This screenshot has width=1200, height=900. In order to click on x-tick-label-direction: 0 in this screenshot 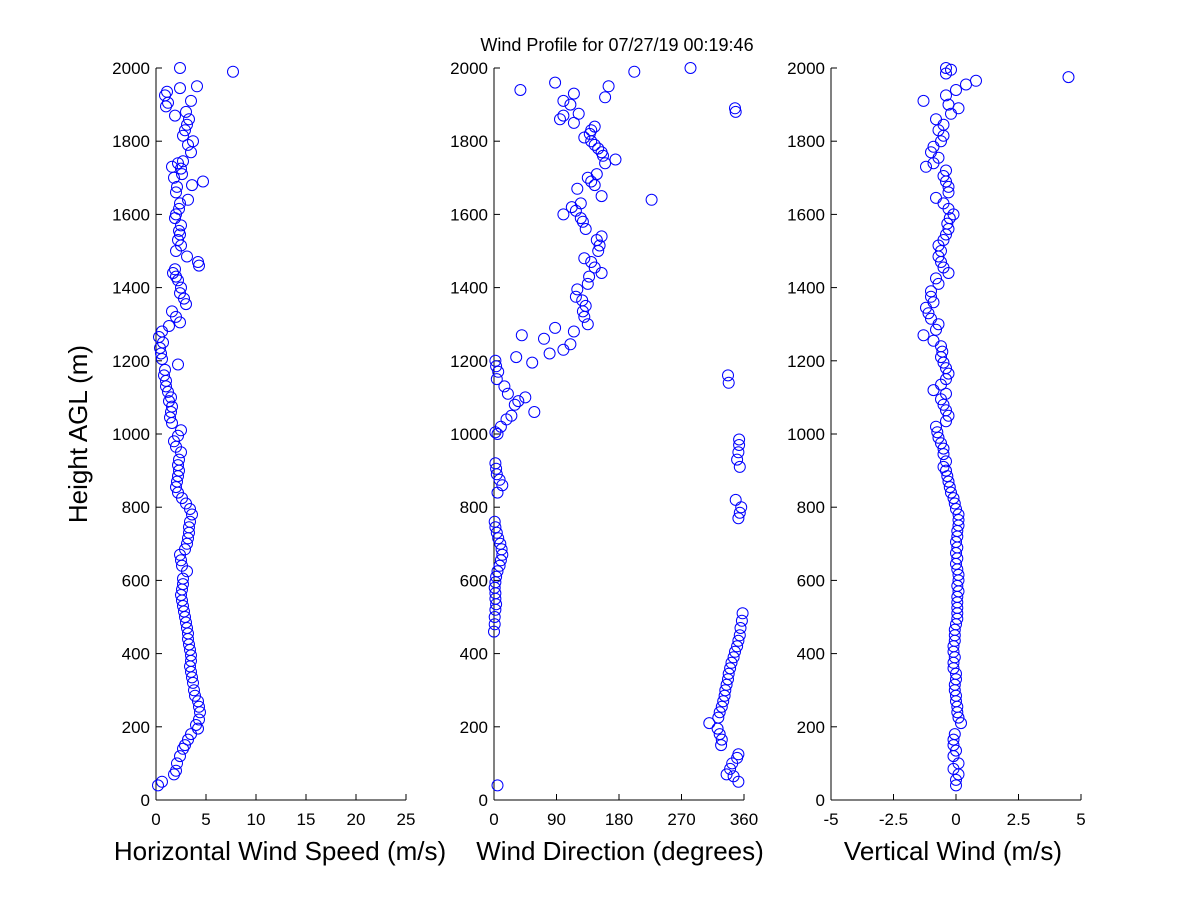, I will do `click(493, 819)`.